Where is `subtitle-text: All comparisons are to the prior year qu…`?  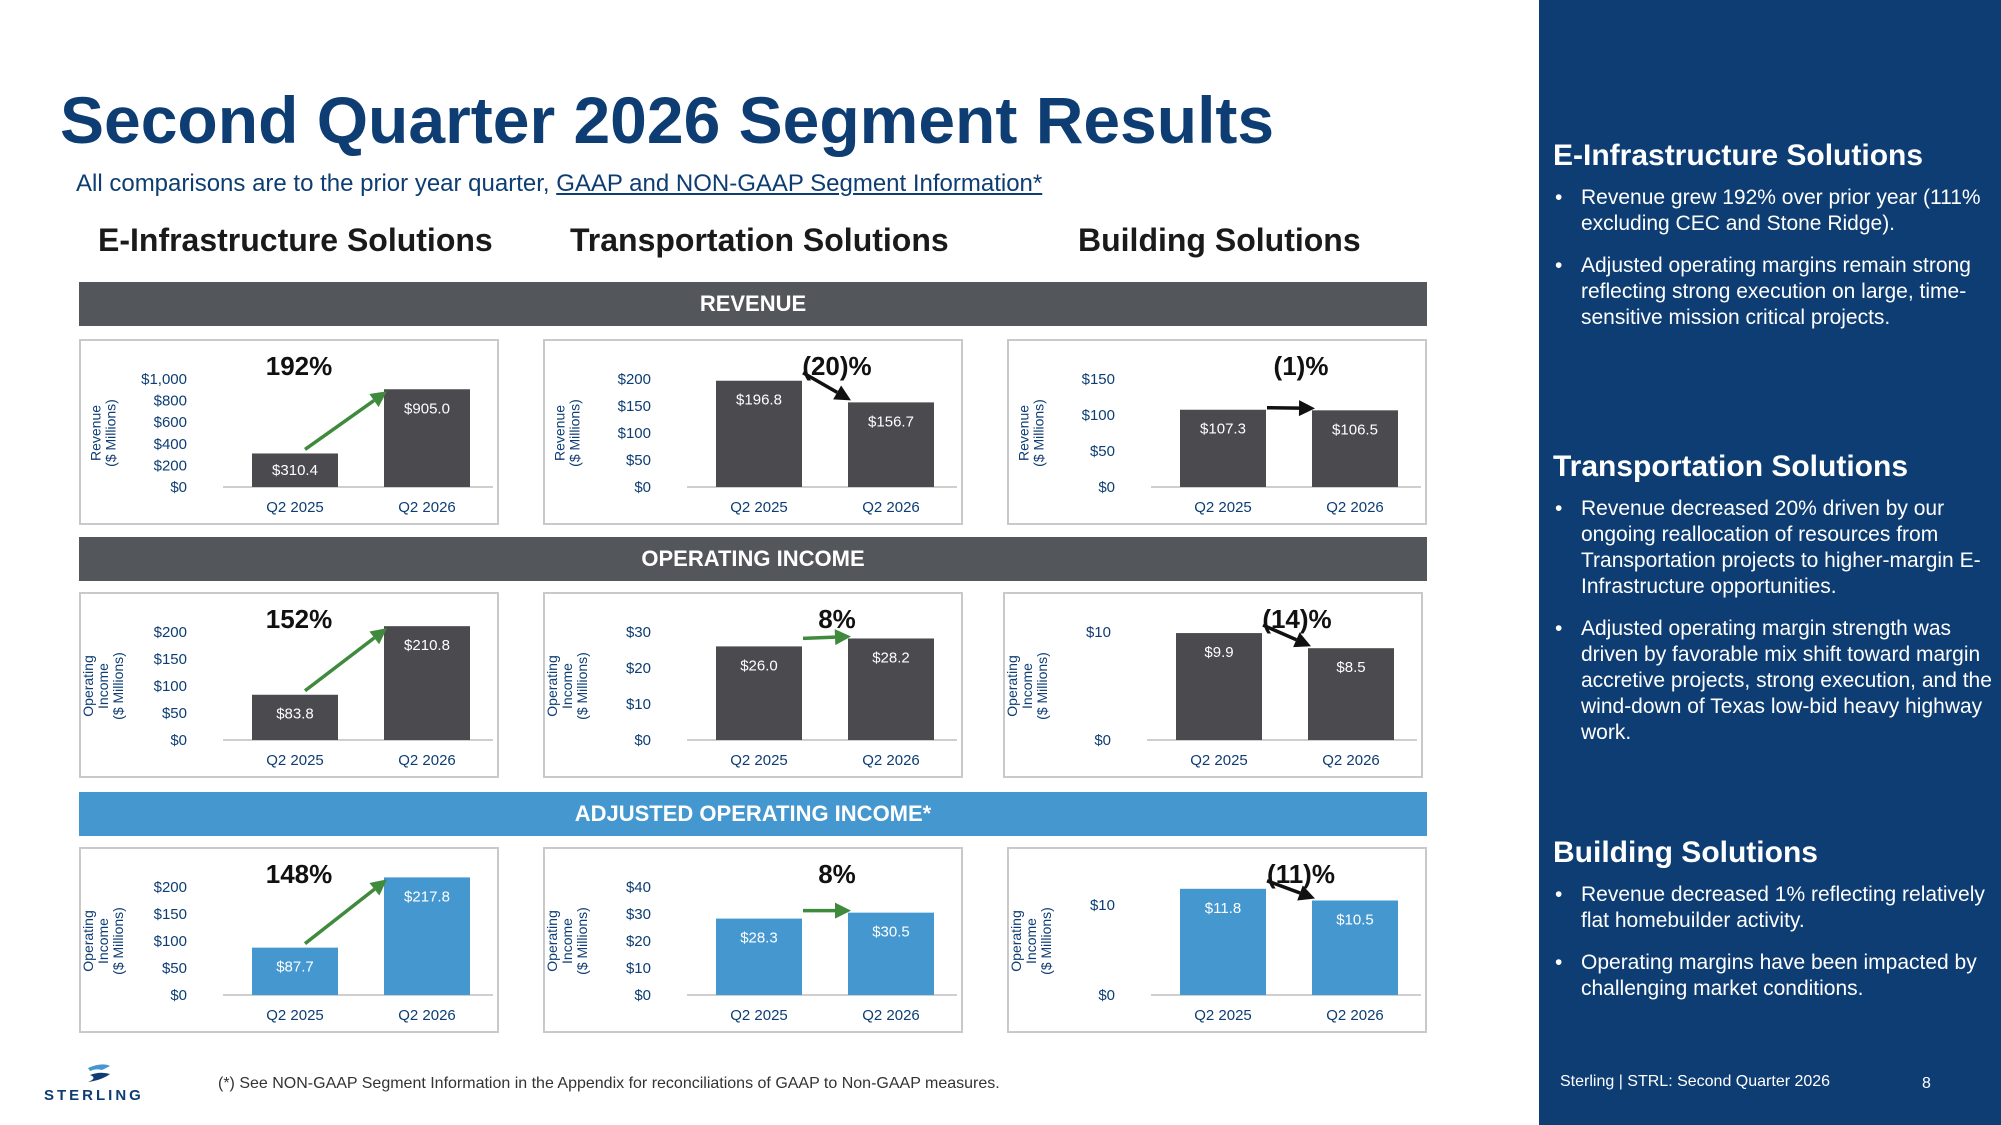
subtitle-text: All comparisons are to the prior year qu… is located at coordinates (316, 183).